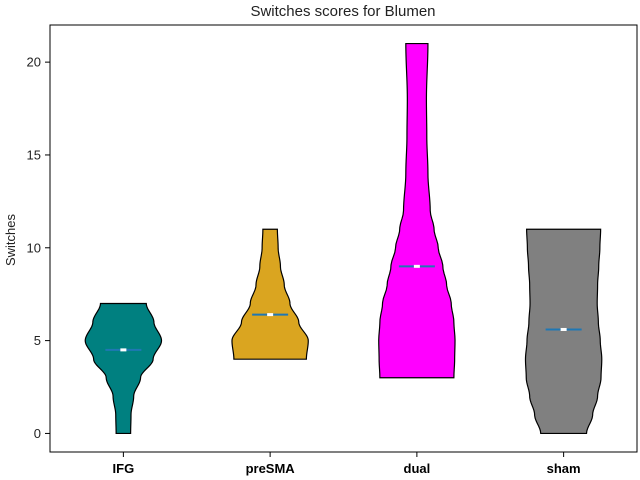  Describe the element at coordinates (563, 329) in the screenshot. I see `mean-marker-sham` at that location.